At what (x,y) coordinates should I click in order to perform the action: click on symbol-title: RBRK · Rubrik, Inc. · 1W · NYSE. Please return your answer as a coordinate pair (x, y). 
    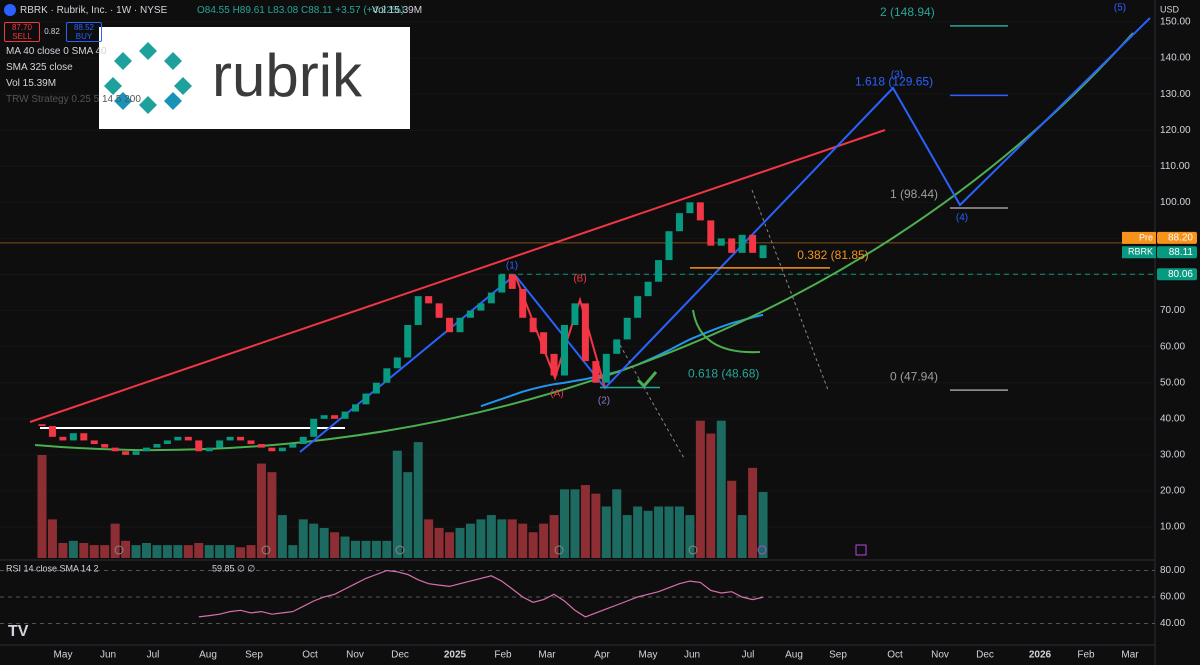
    Looking at the image, I should click on (94, 10).